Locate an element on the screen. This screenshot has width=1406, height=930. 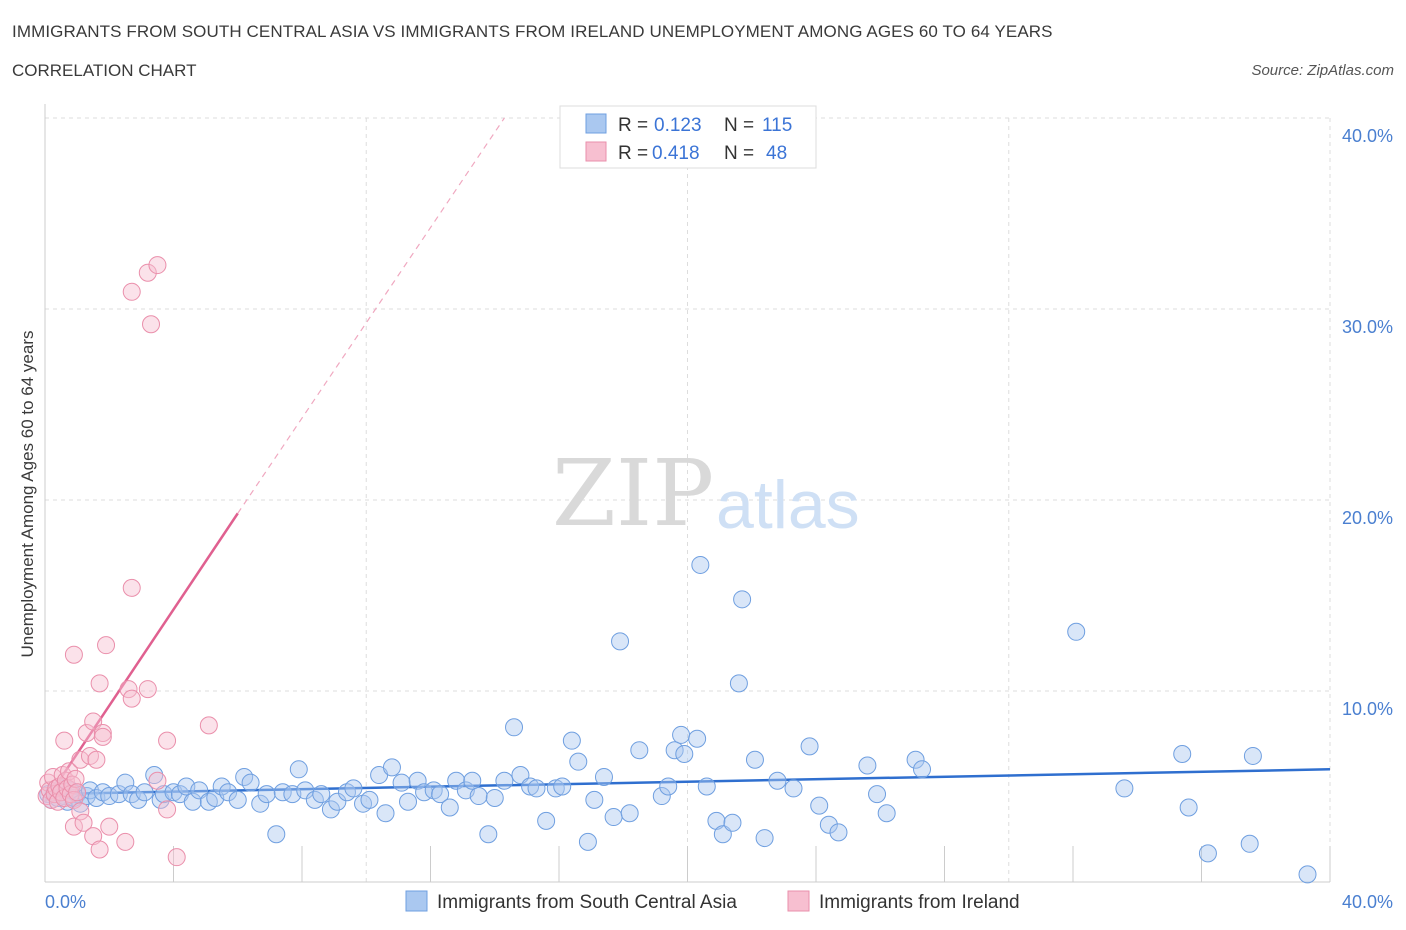
x-tick-label-min: 0.0% is located at coordinates (65, 902).